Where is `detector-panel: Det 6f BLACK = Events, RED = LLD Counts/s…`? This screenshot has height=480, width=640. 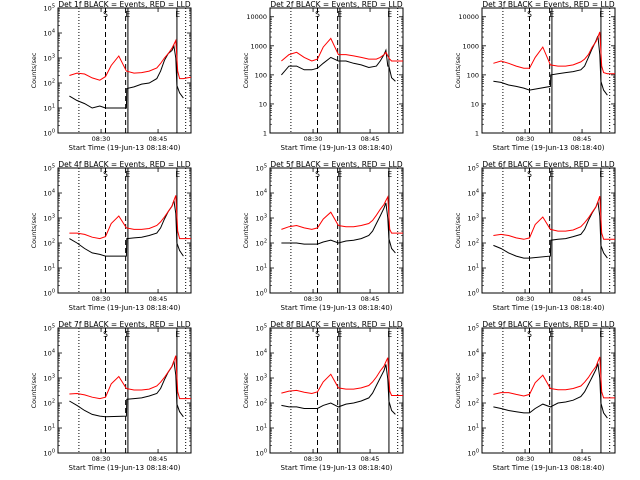 detector-panel: Det 6f BLACK = Events, RED = LLD Counts/s… is located at coordinates (535, 236).